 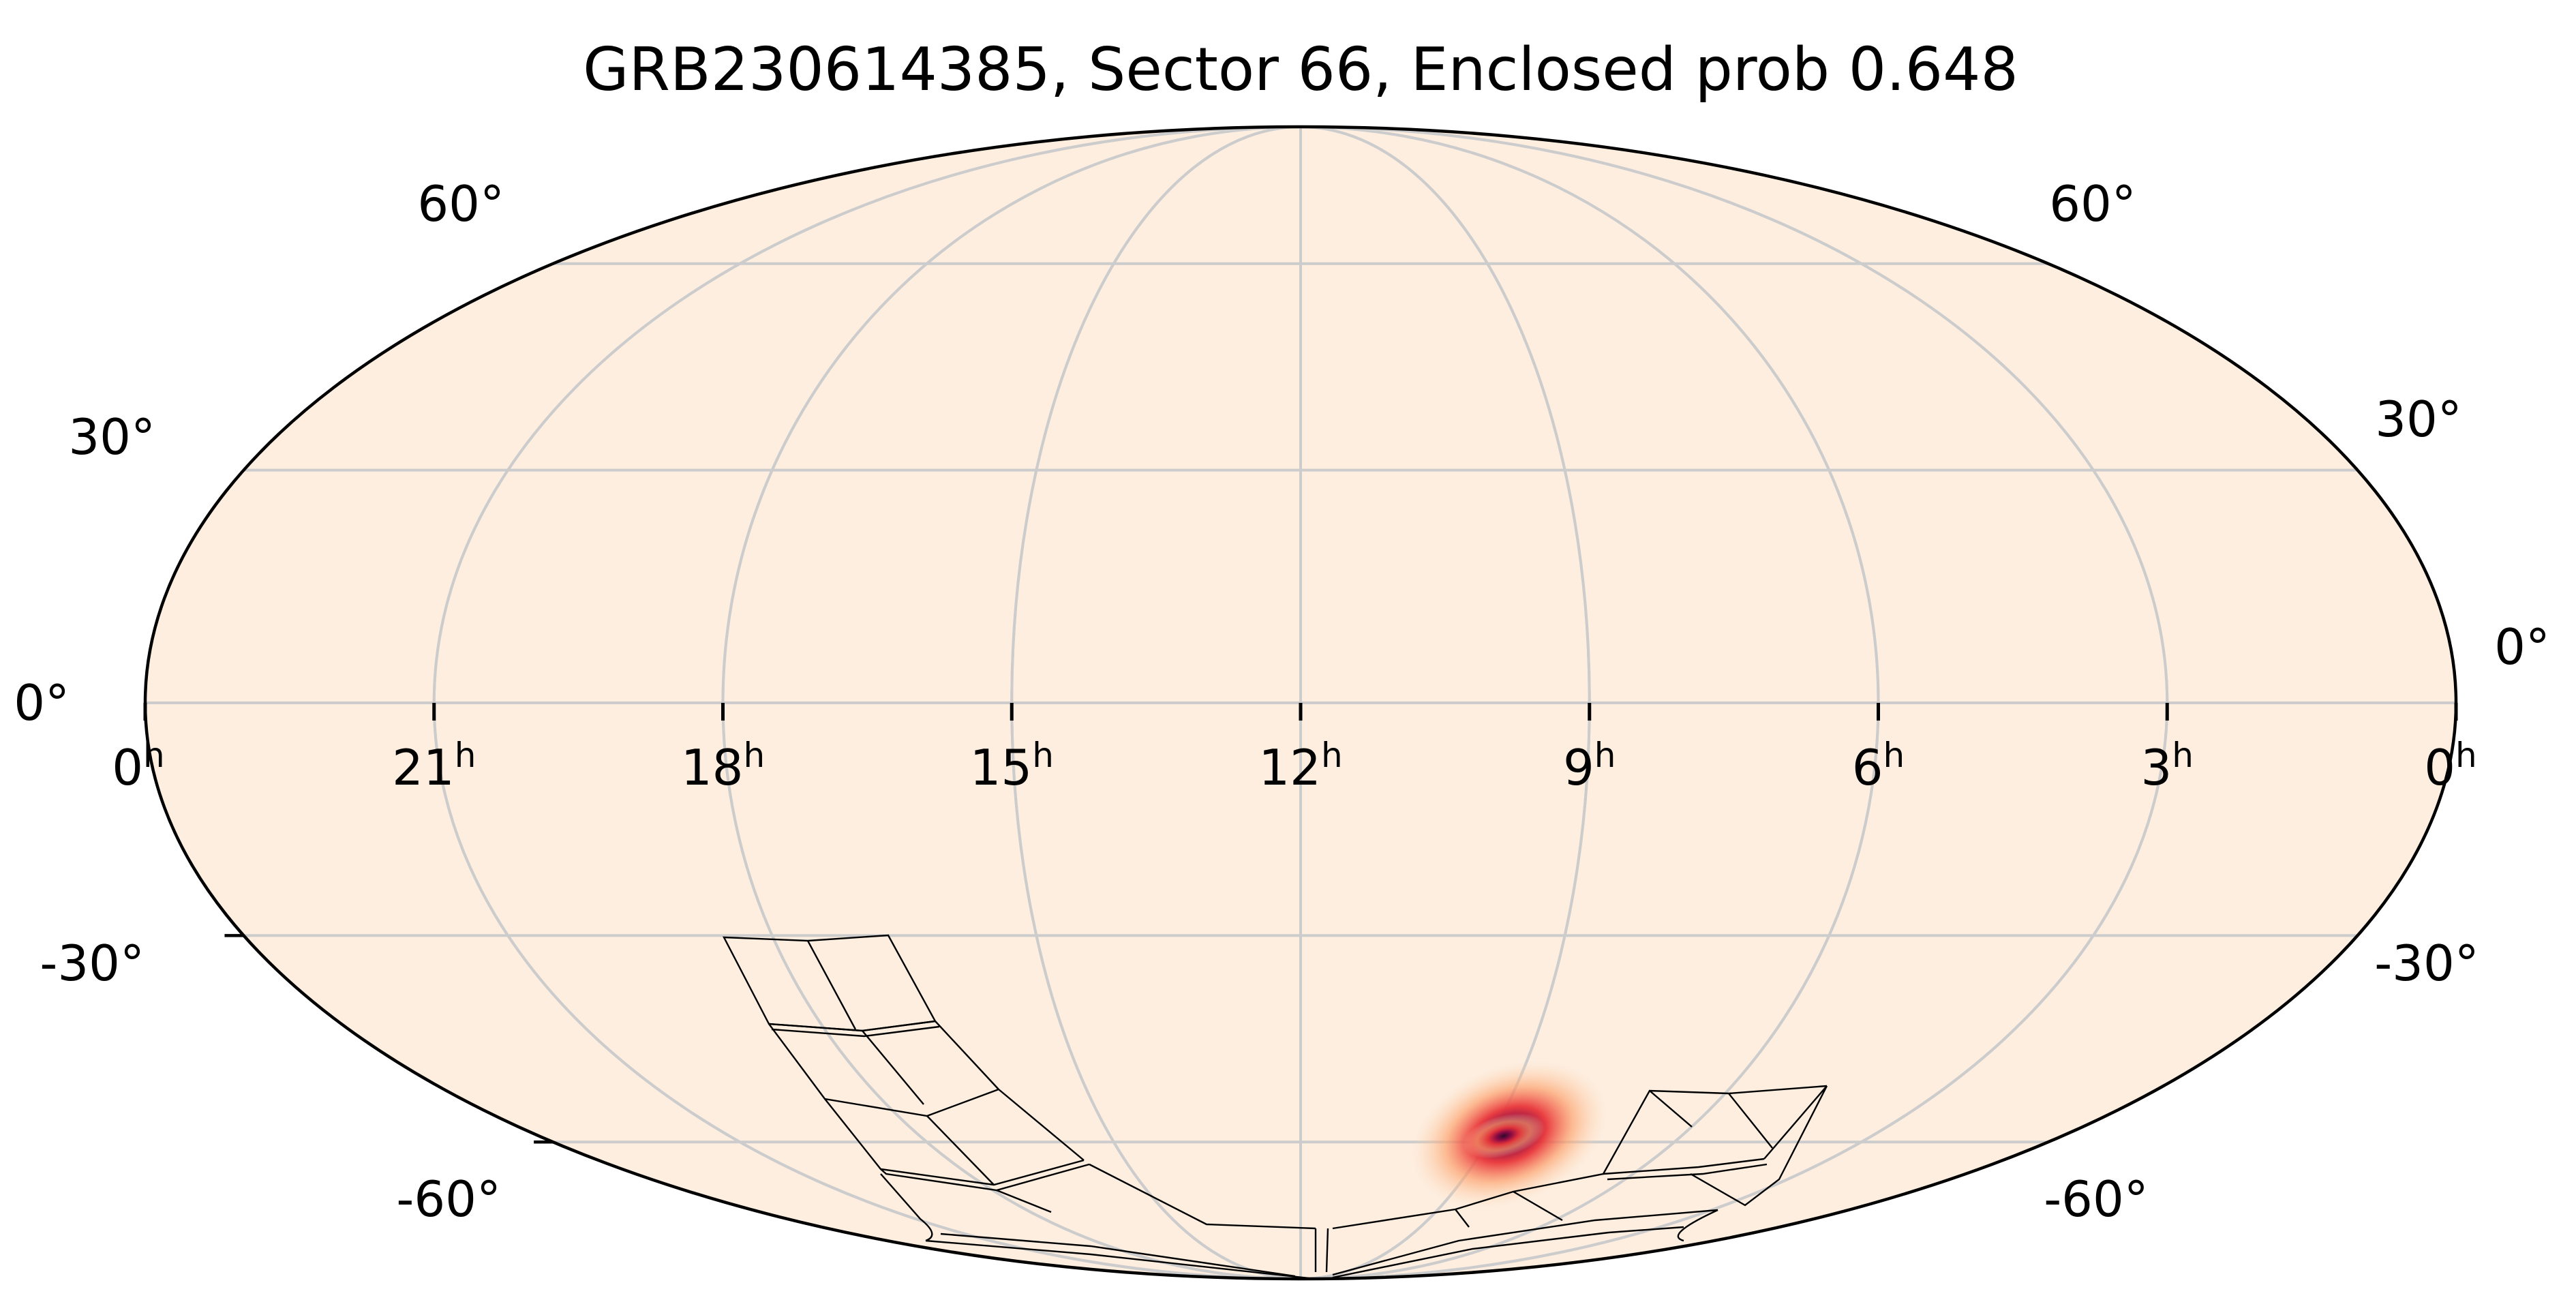 I want to click on hotspot-core, so click(x=1504, y=1136).